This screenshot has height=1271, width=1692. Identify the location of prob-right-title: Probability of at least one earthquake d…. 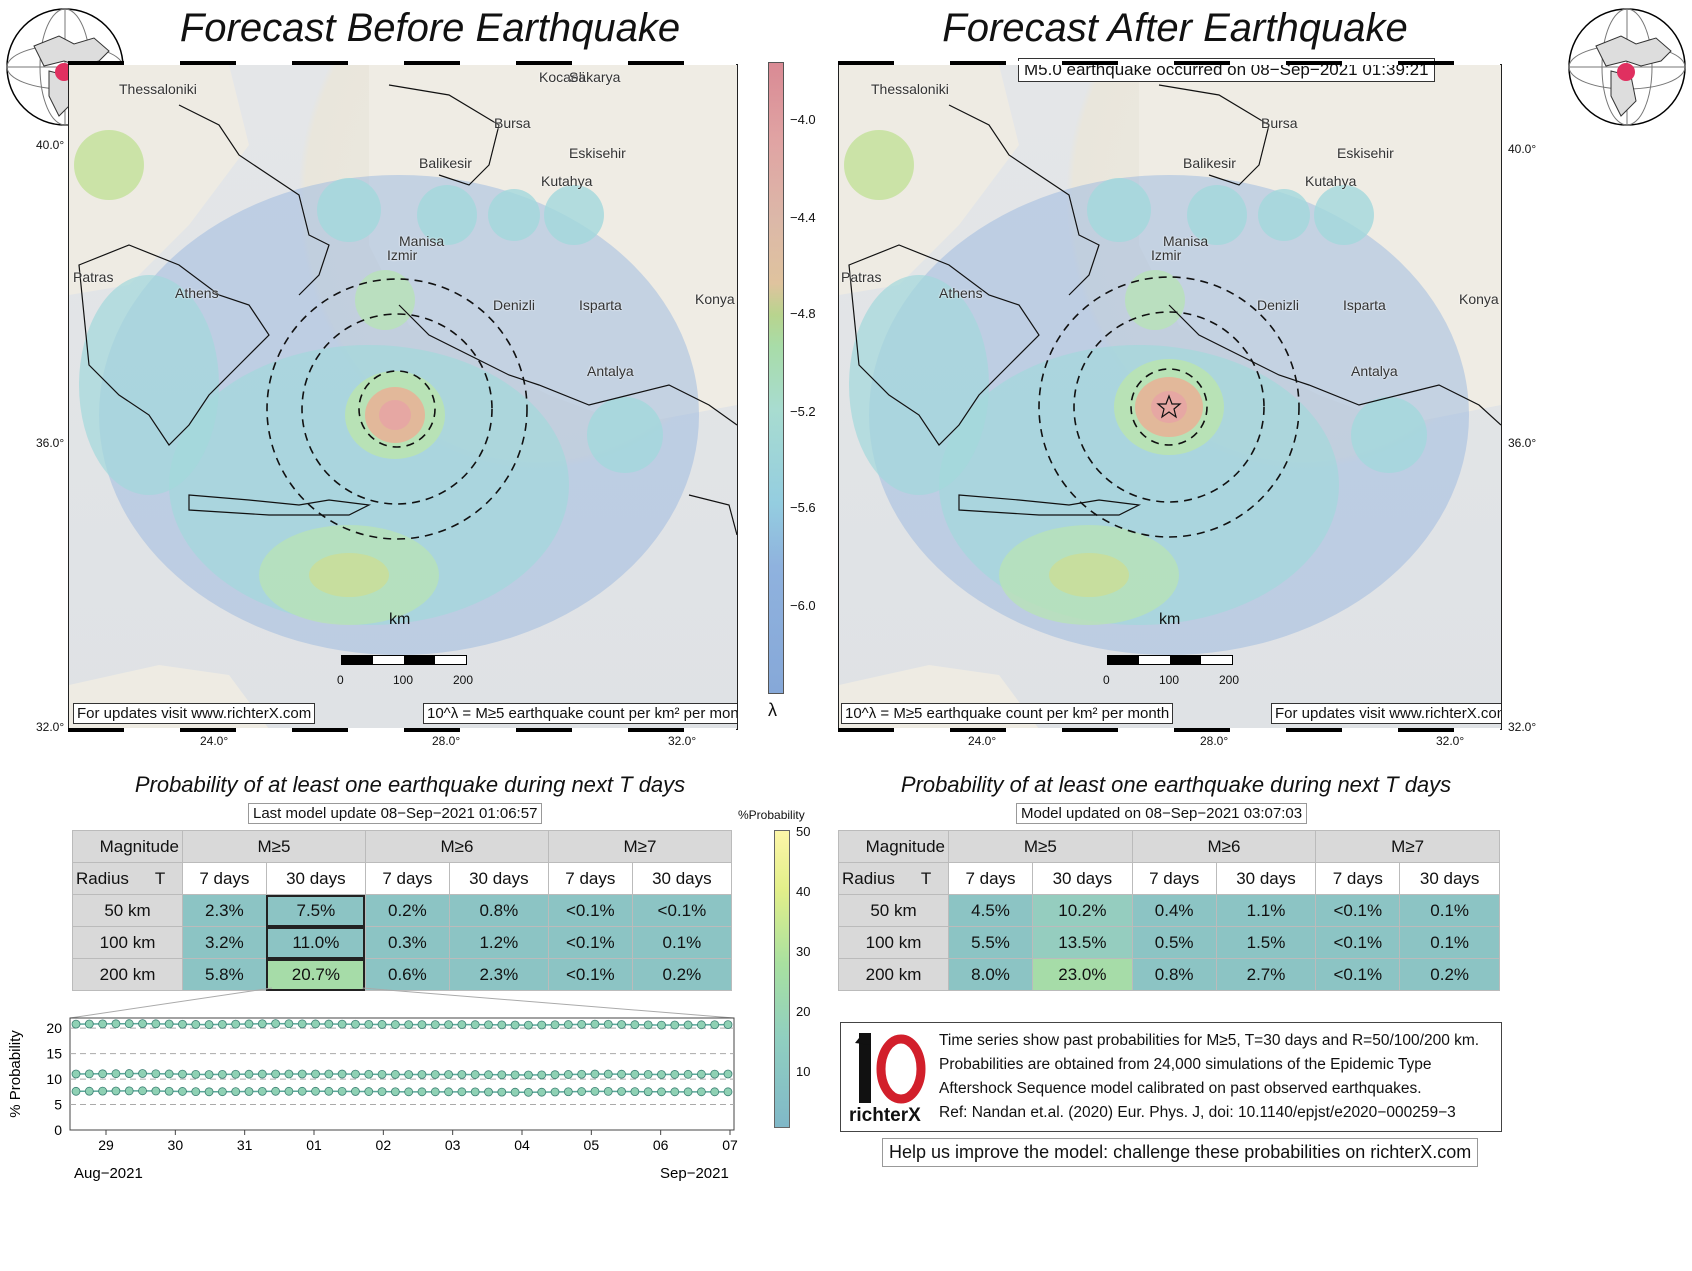
(1176, 784).